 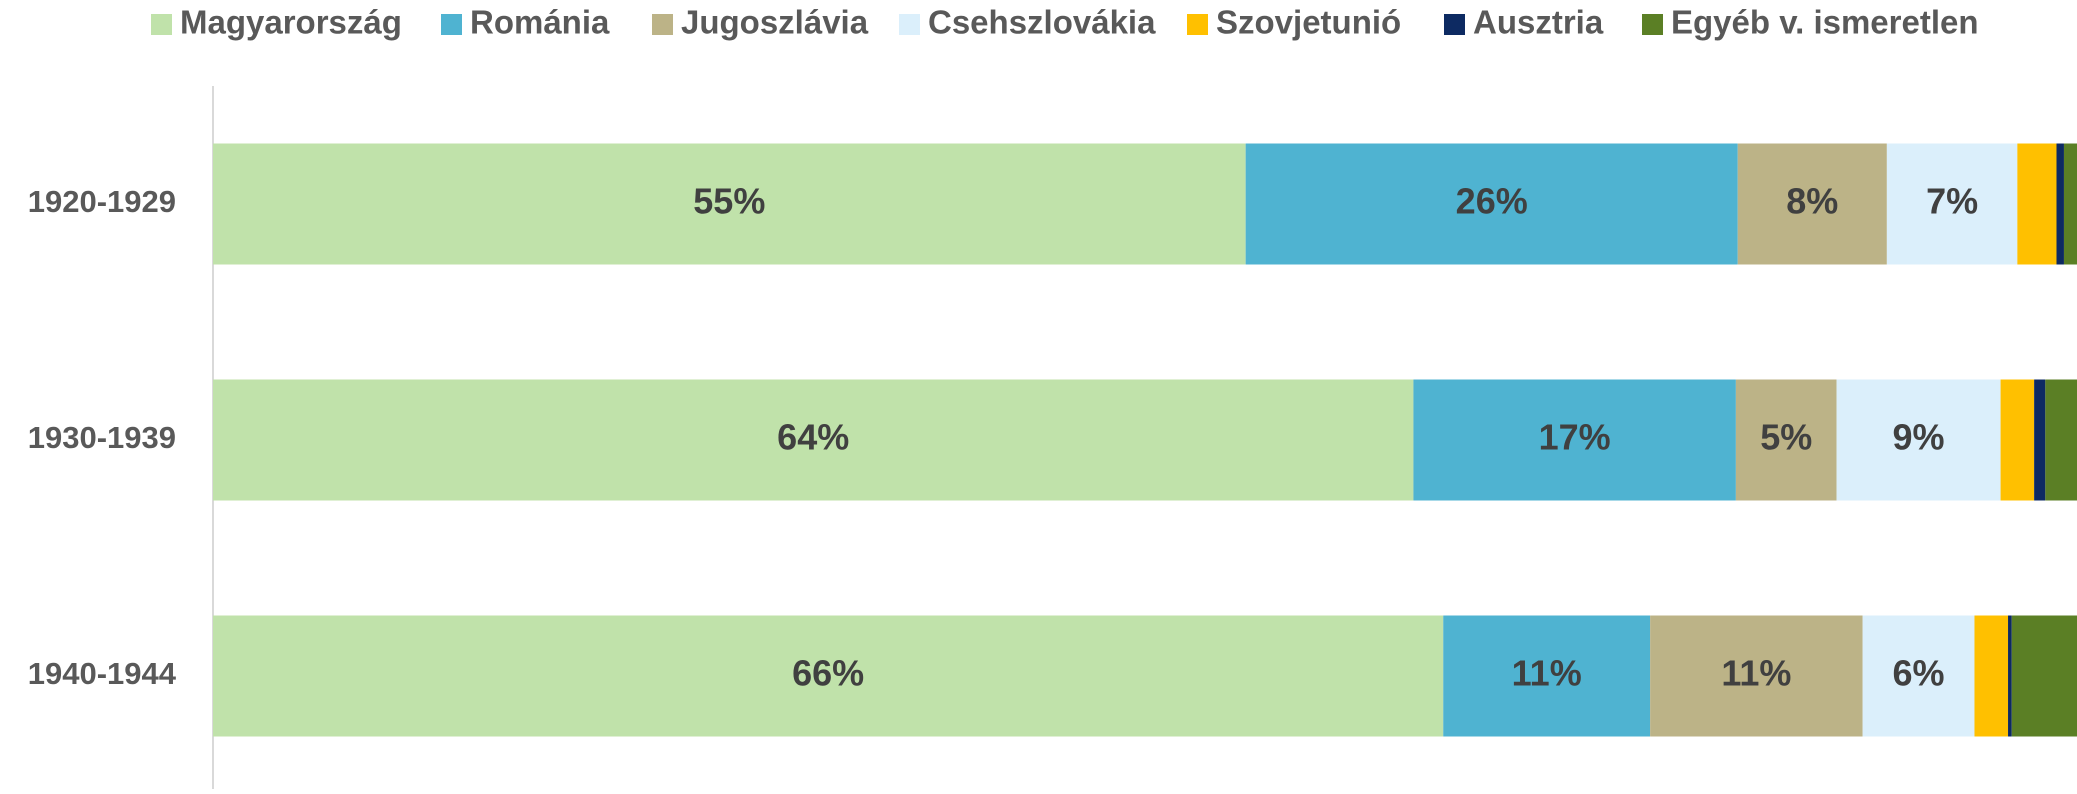 I want to click on legend-label: Csehszlovákia, so click(x=1042, y=22).